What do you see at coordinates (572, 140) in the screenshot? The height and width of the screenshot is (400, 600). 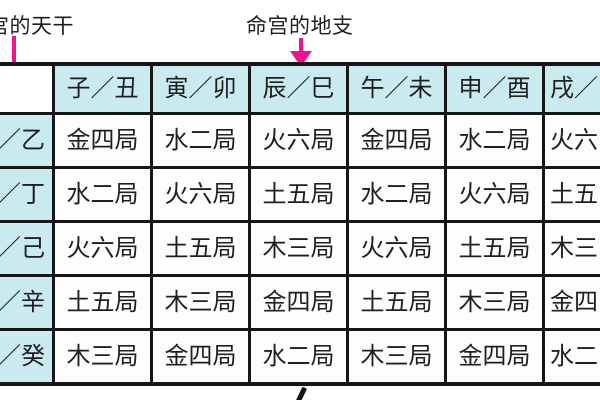 I see `table-cell: 火六` at bounding box center [572, 140].